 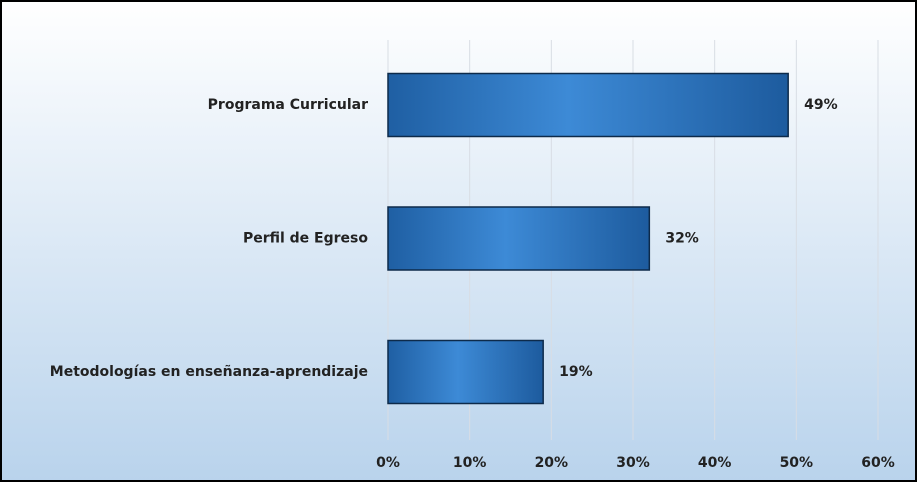 What do you see at coordinates (470, 463) in the screenshot?
I see `x-tick-label: 10%` at bounding box center [470, 463].